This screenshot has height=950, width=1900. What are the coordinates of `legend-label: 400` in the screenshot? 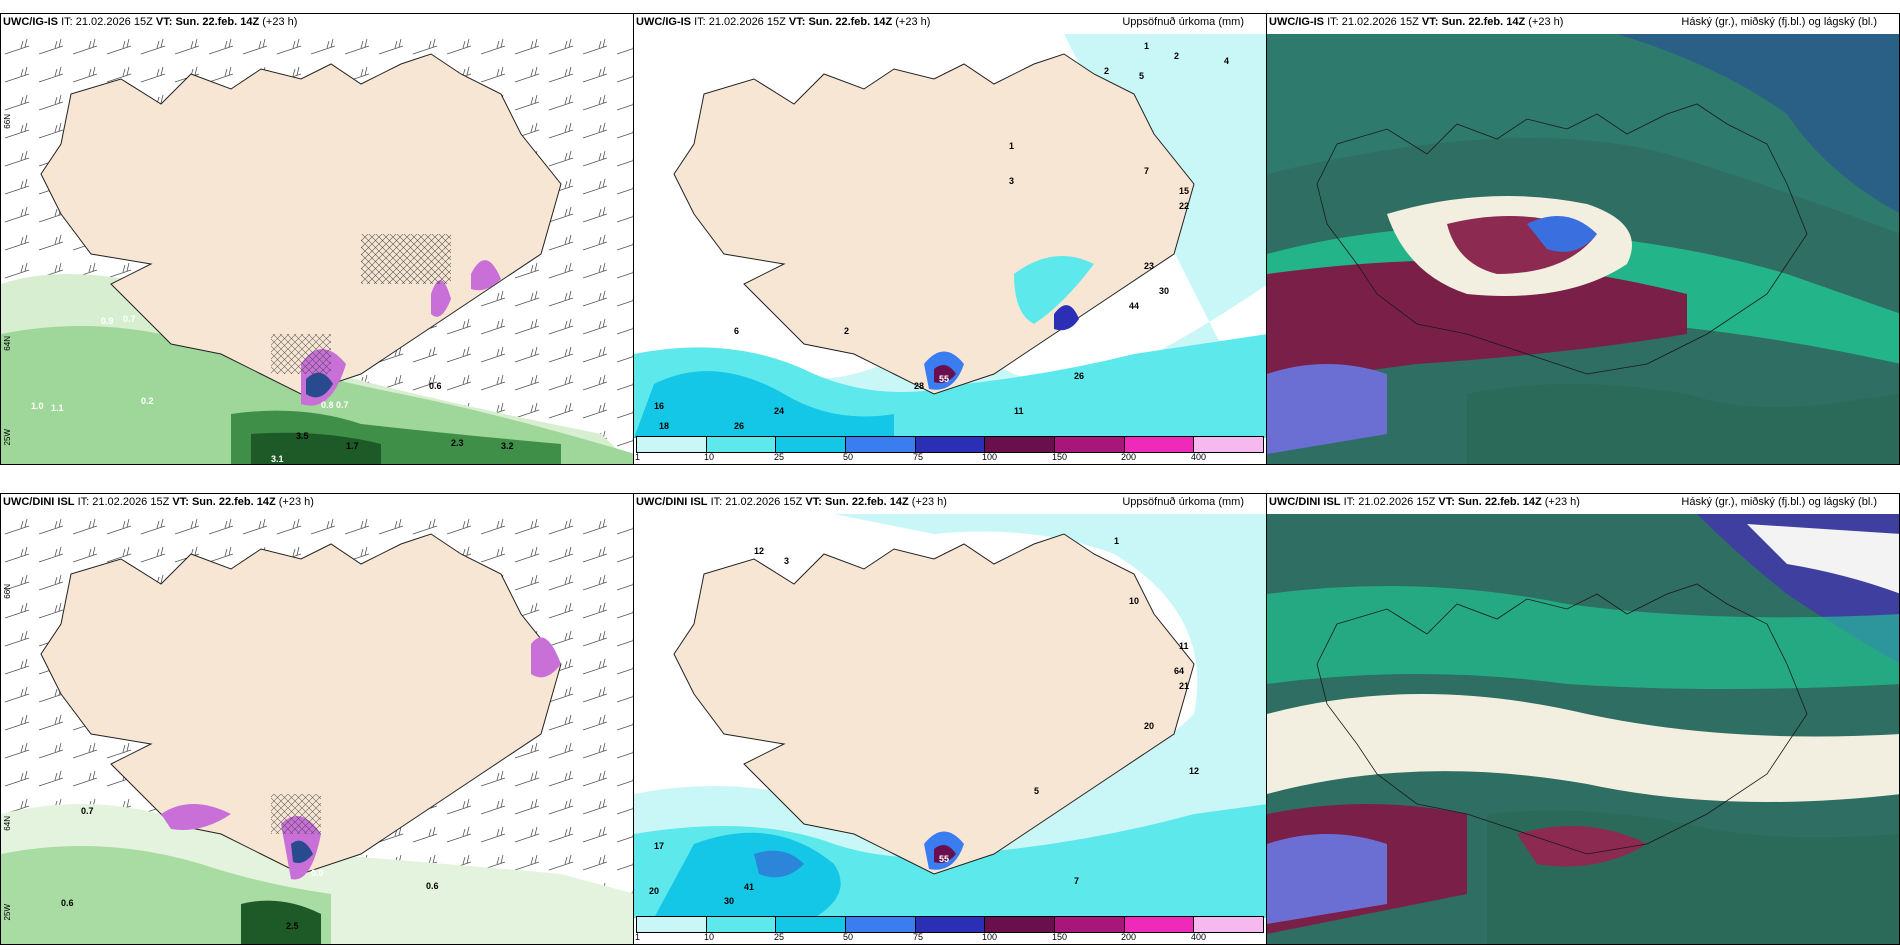 It's located at (1199, 457).